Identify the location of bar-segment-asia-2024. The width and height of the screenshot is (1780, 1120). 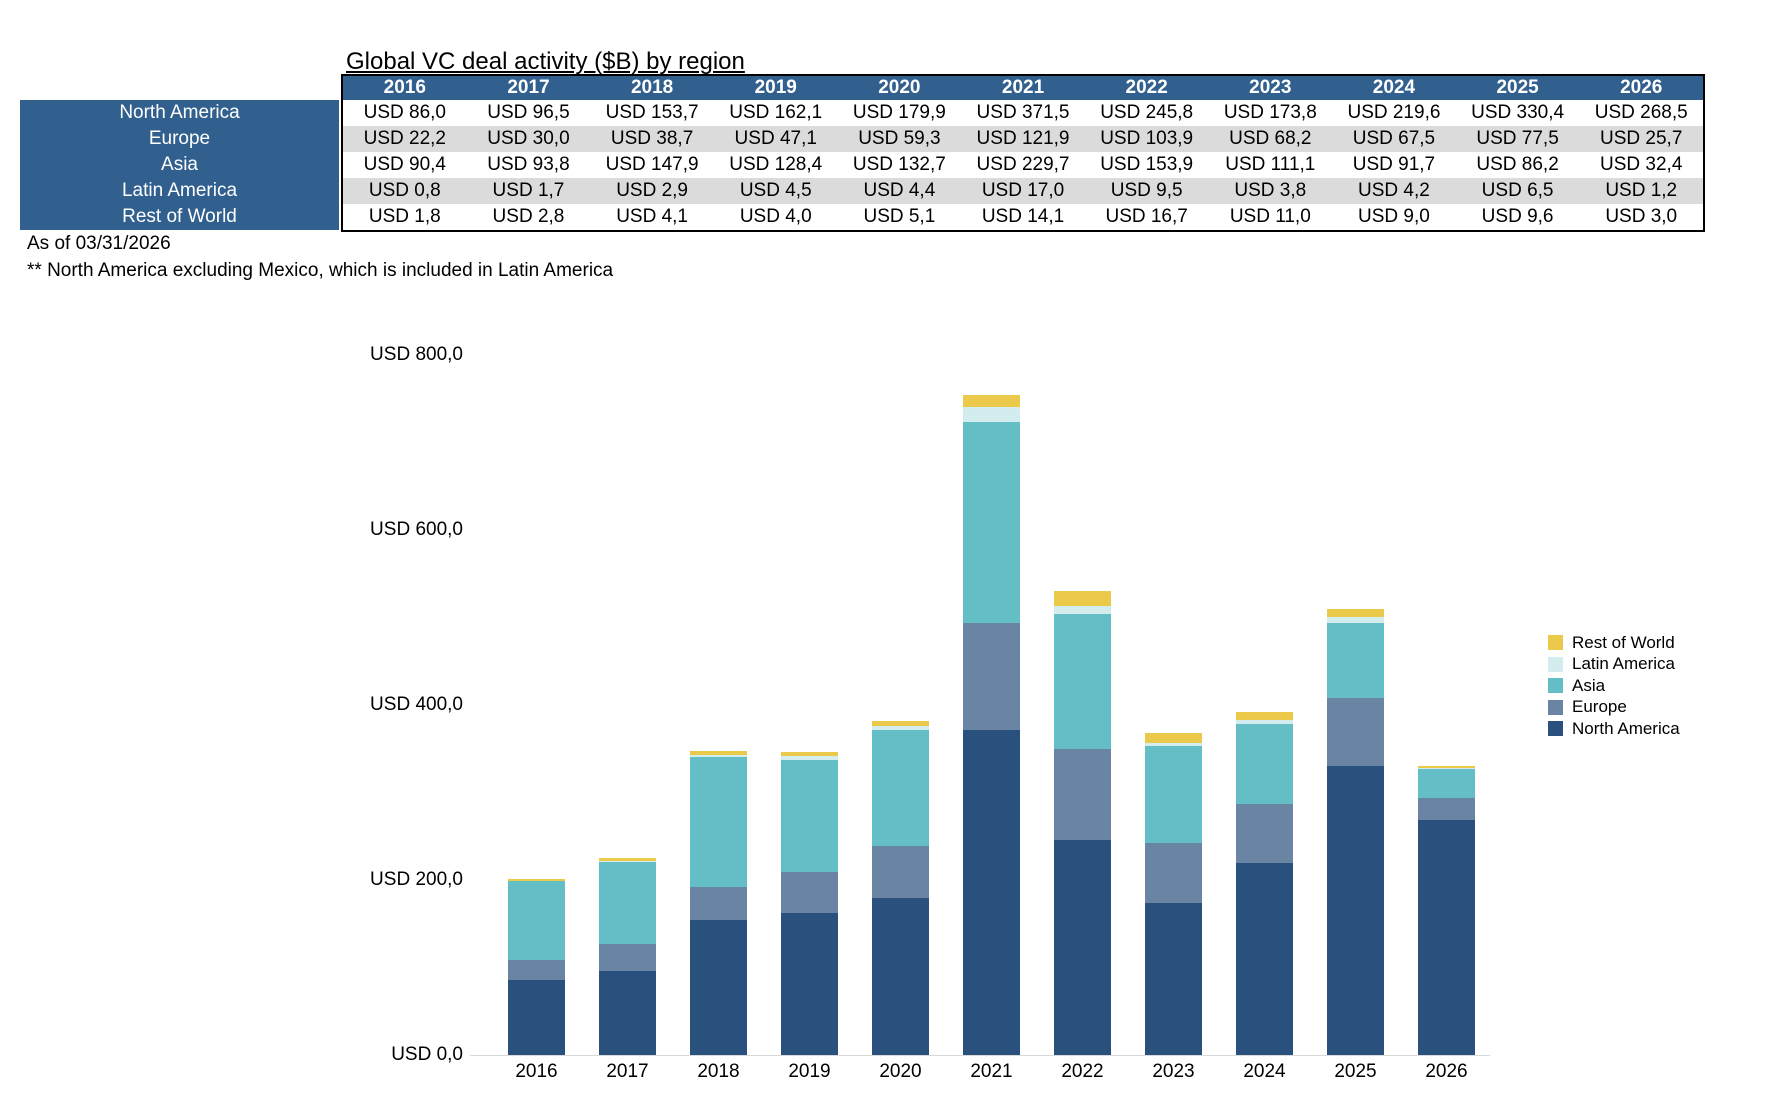
(1264, 763).